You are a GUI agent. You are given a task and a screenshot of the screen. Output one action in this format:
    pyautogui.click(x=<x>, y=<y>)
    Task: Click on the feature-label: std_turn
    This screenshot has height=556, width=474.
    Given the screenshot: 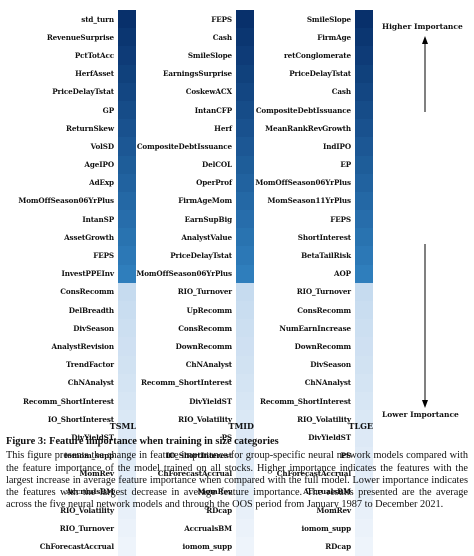 What is the action you would take?
    pyautogui.click(x=97, y=19)
    